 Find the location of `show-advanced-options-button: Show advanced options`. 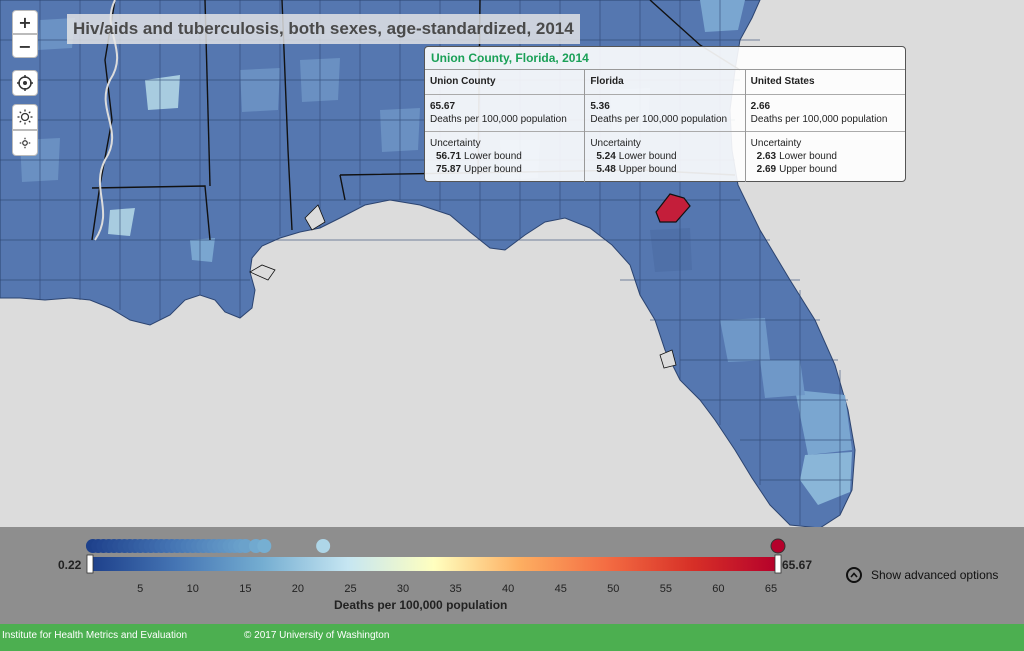

show-advanced-options-button: Show advanced options is located at coordinates (922, 575).